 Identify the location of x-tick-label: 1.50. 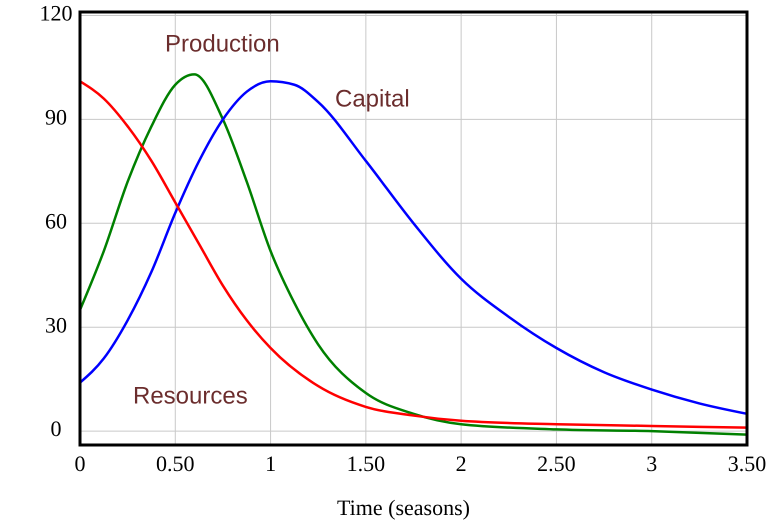
(366, 463).